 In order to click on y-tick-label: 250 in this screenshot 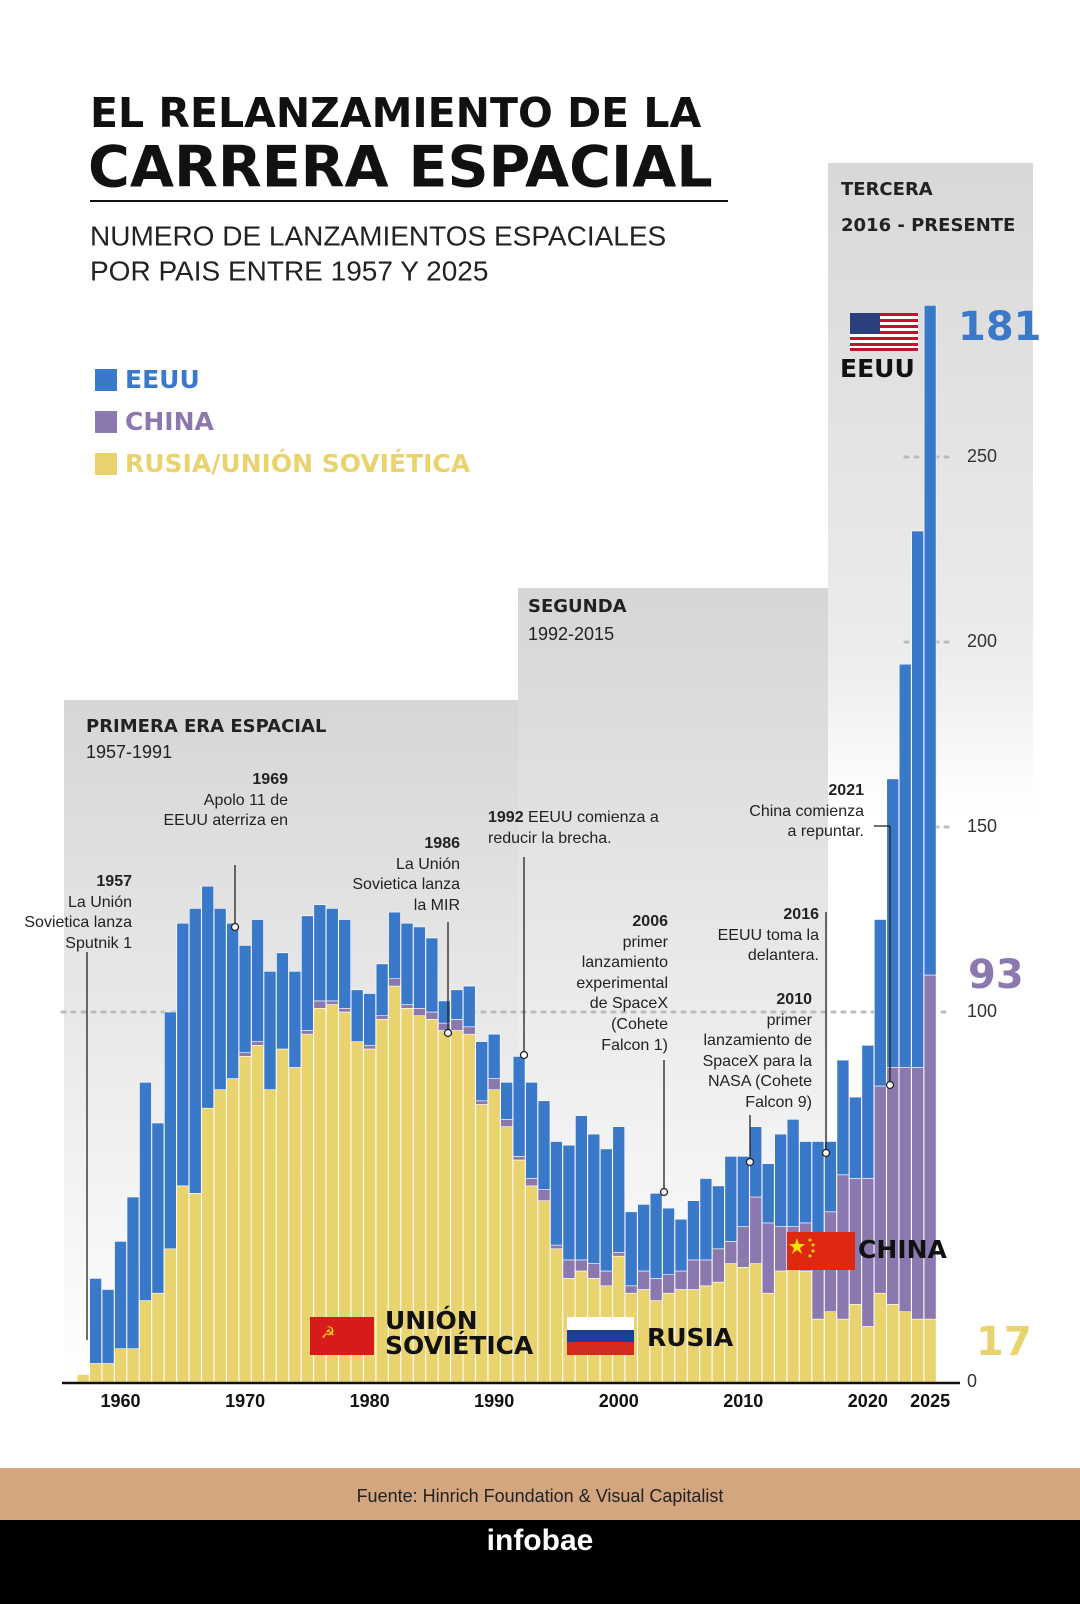, I will do `click(982, 456)`.